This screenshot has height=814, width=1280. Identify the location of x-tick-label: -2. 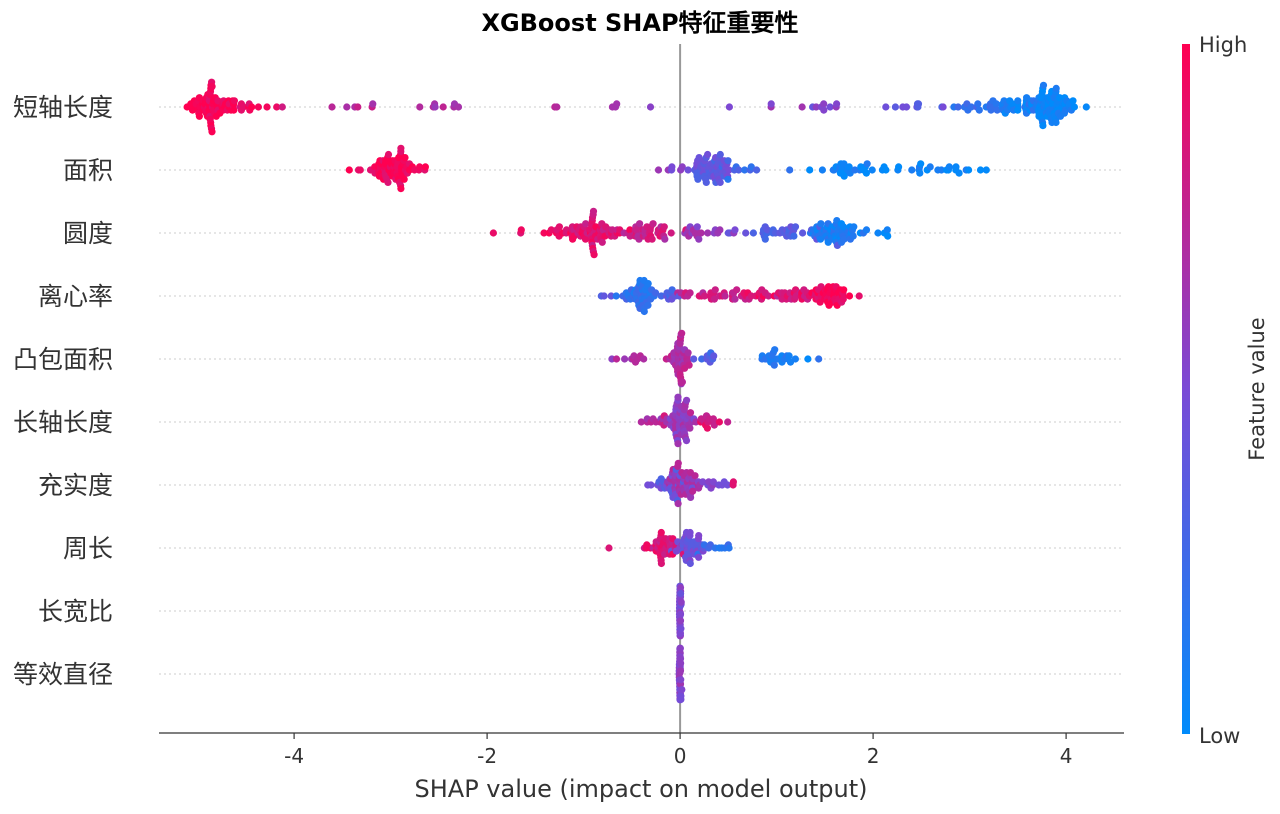
(487, 756).